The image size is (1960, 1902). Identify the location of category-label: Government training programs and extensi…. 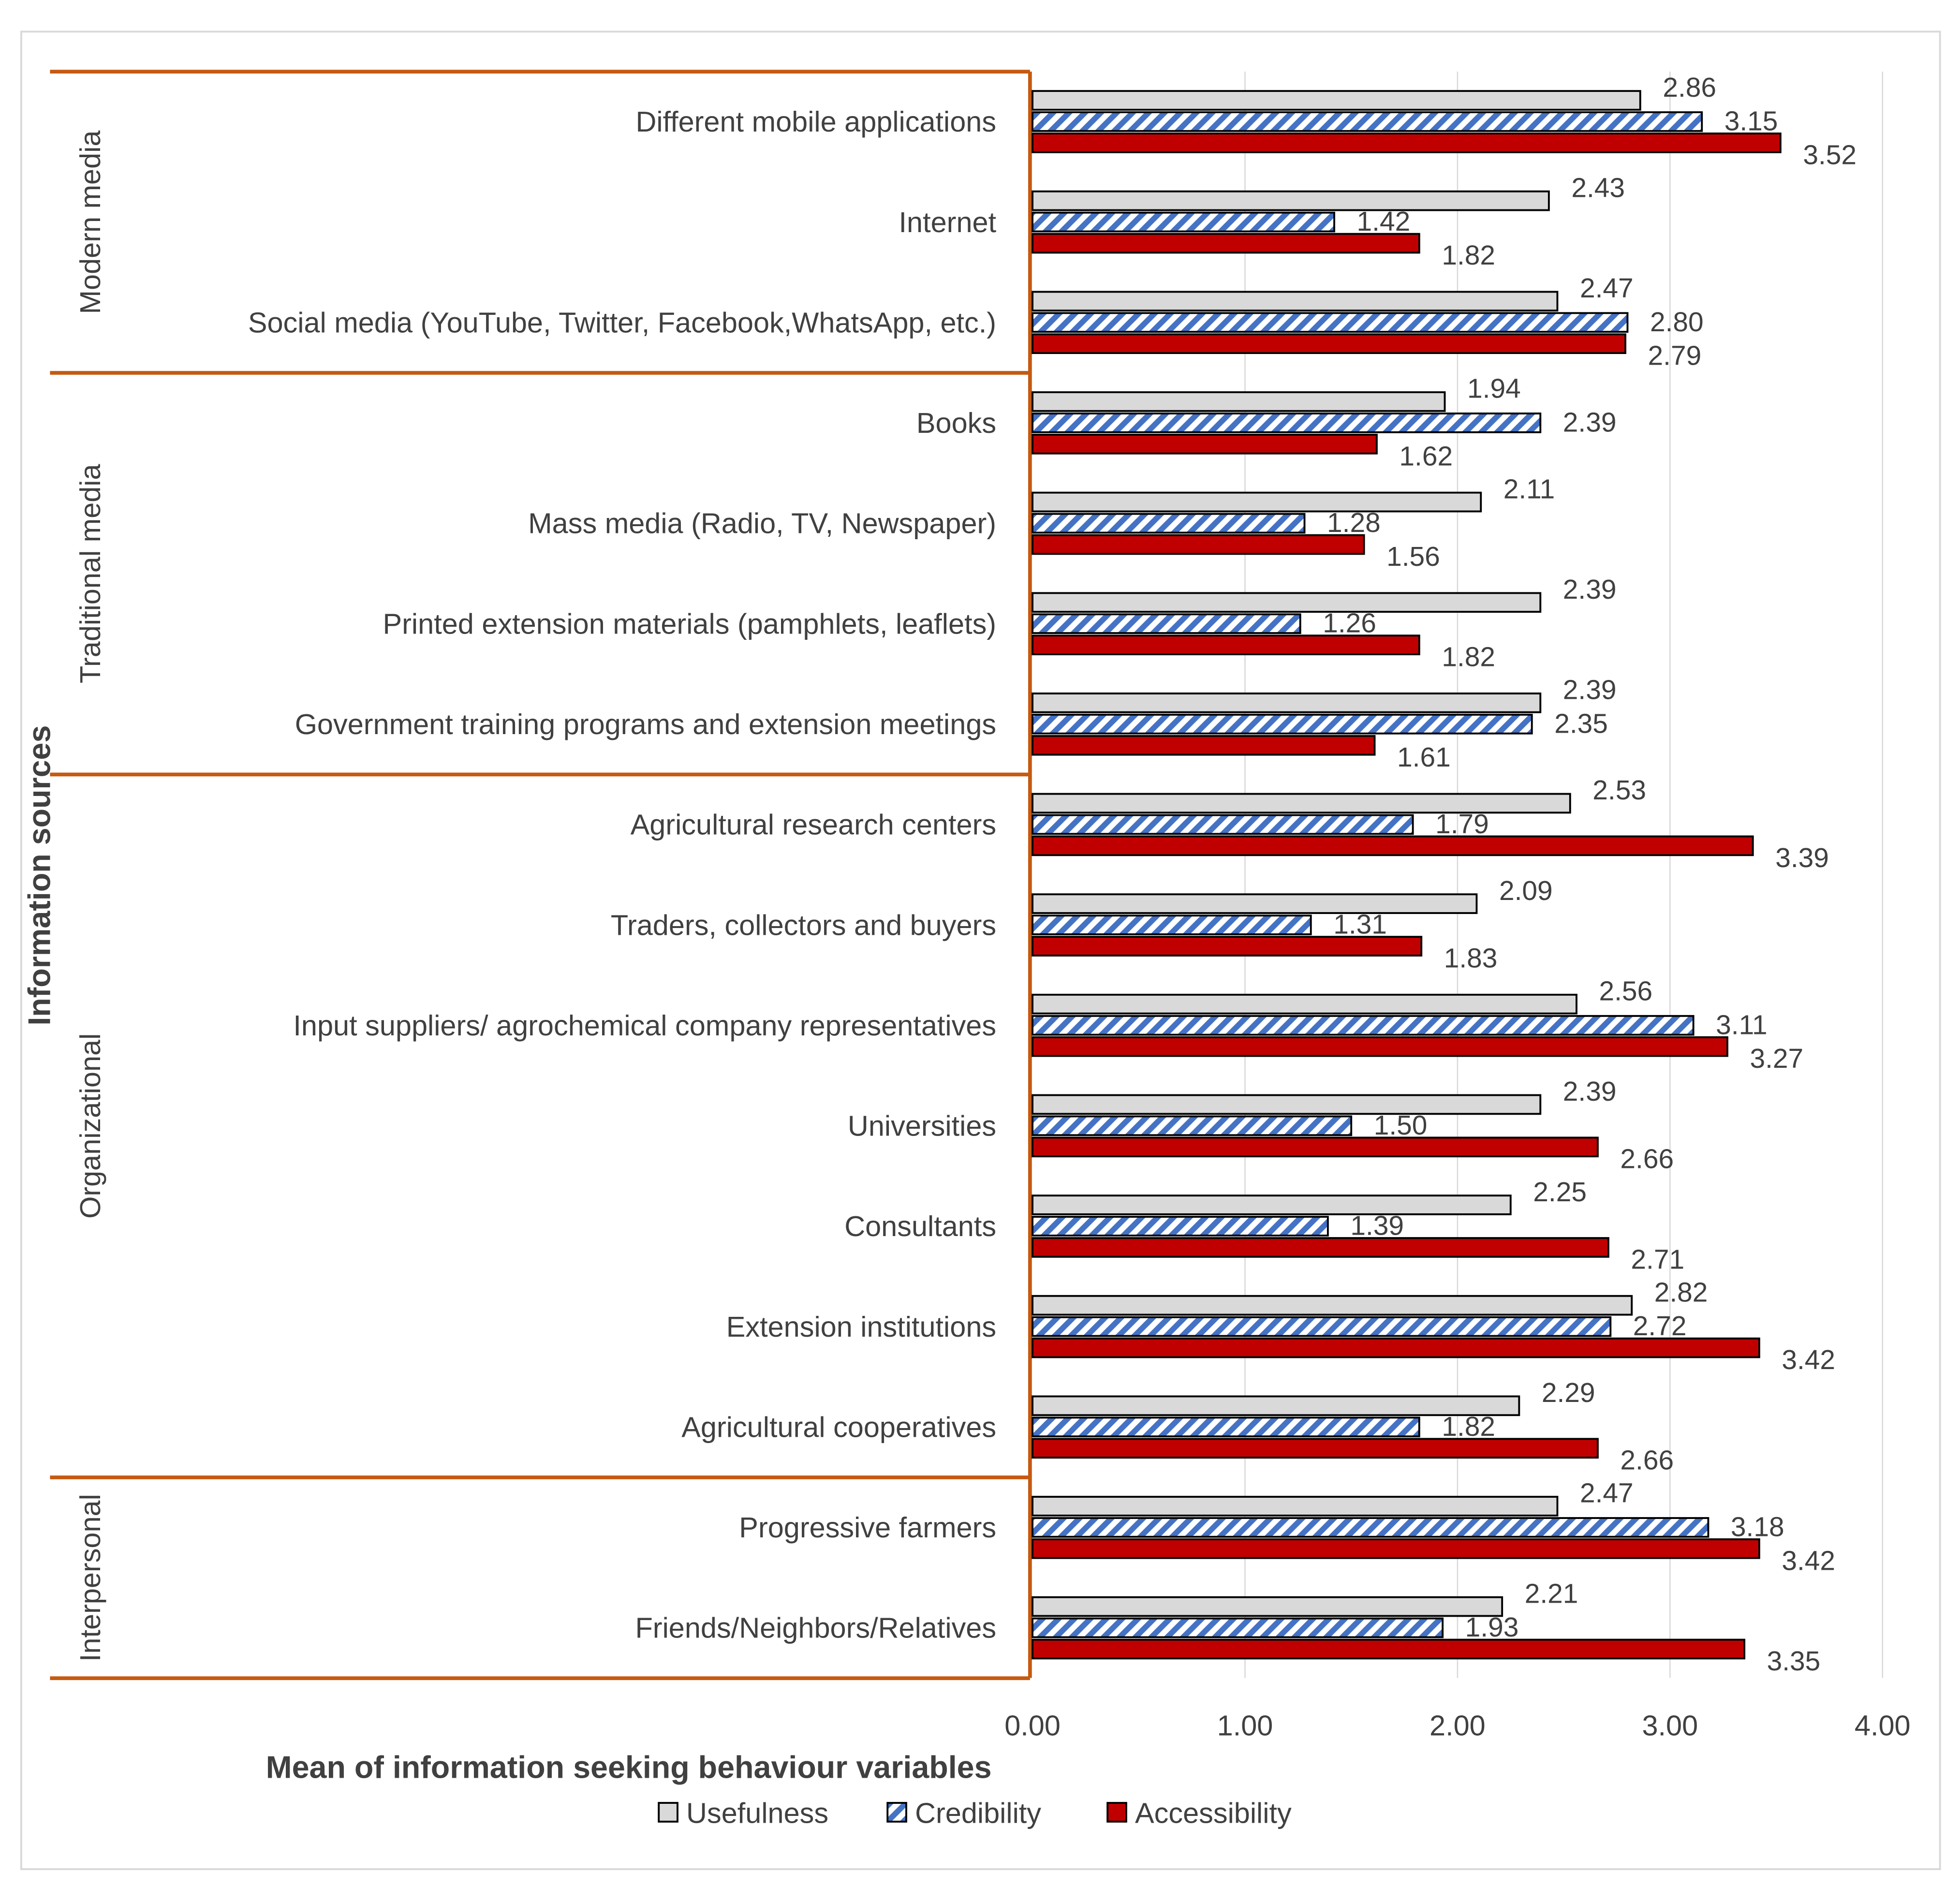
(646, 724).